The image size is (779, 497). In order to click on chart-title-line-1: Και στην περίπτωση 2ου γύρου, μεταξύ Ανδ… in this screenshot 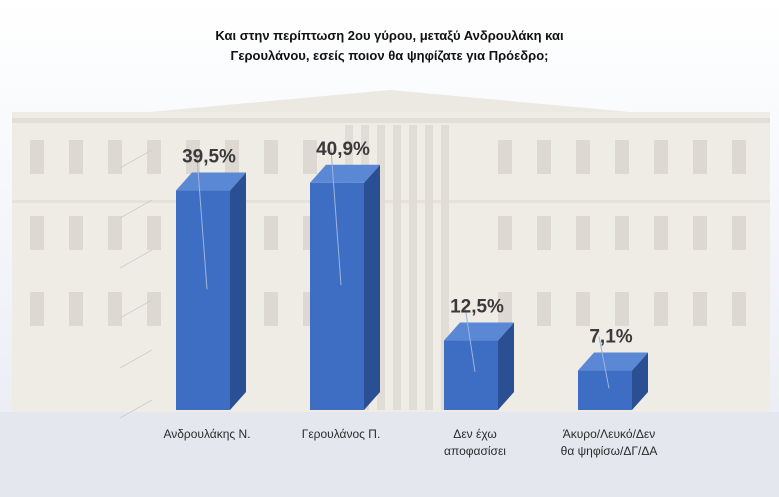, I will do `click(389, 35)`.